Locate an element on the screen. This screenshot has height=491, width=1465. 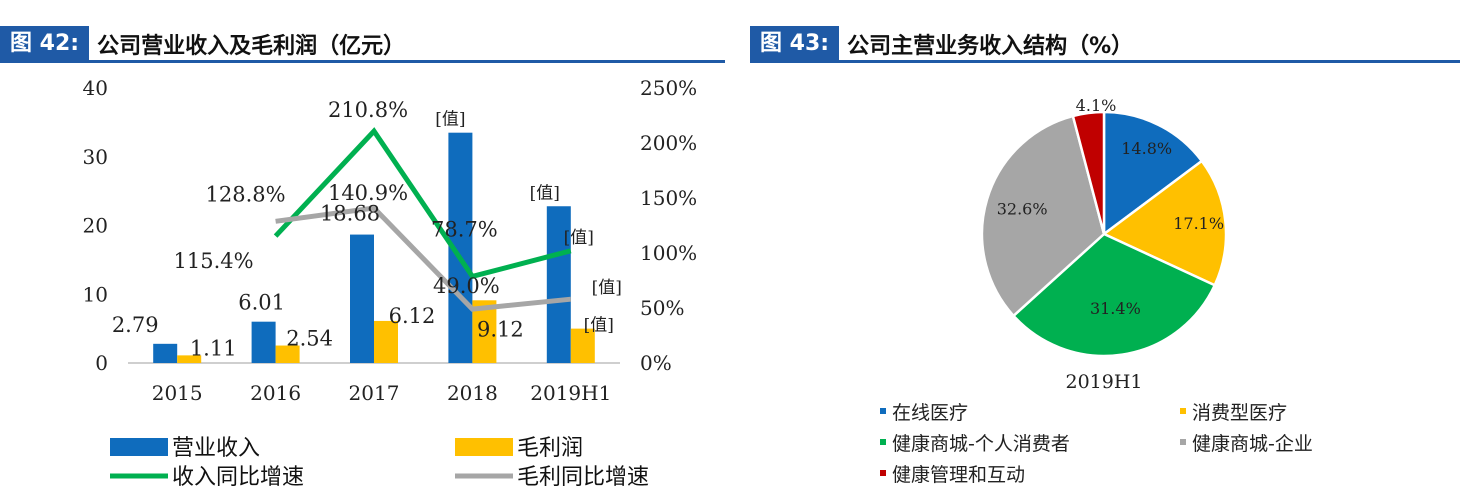
y-left-tick-label: 10 is located at coordinates (95, 294).